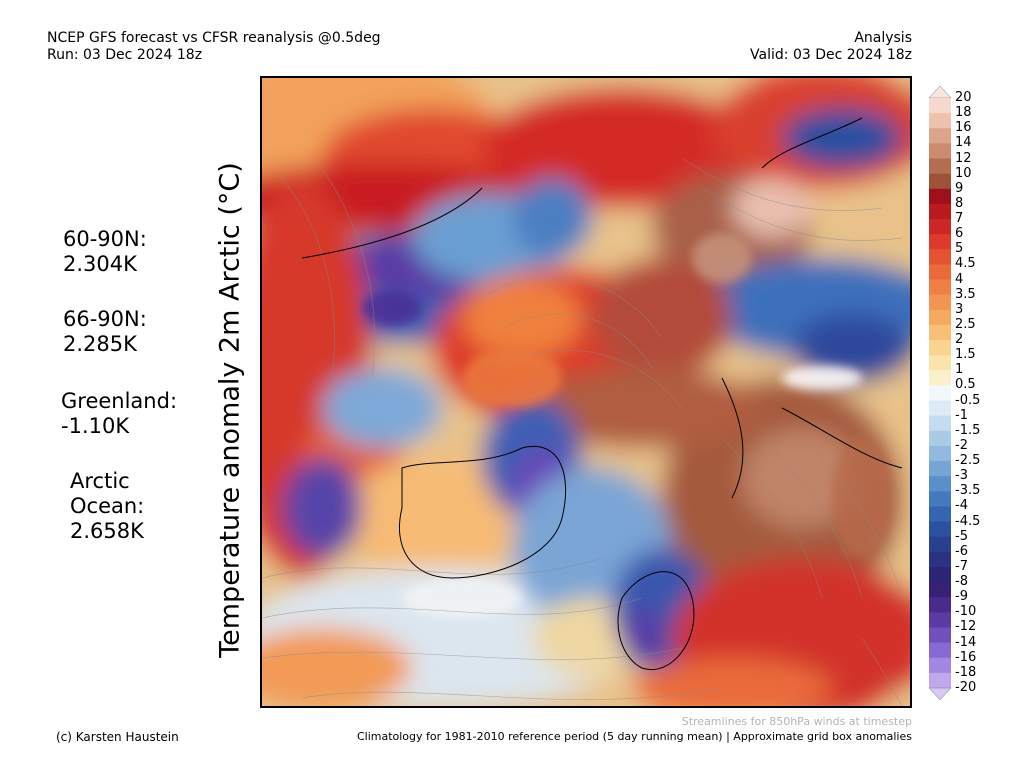 This screenshot has height=768, width=1024. I want to click on colorbar-label: -1, so click(961, 415).